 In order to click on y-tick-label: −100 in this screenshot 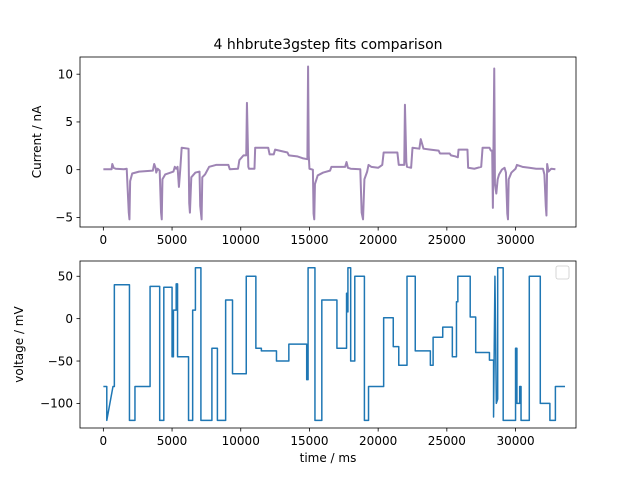, I will do `click(56, 404)`.